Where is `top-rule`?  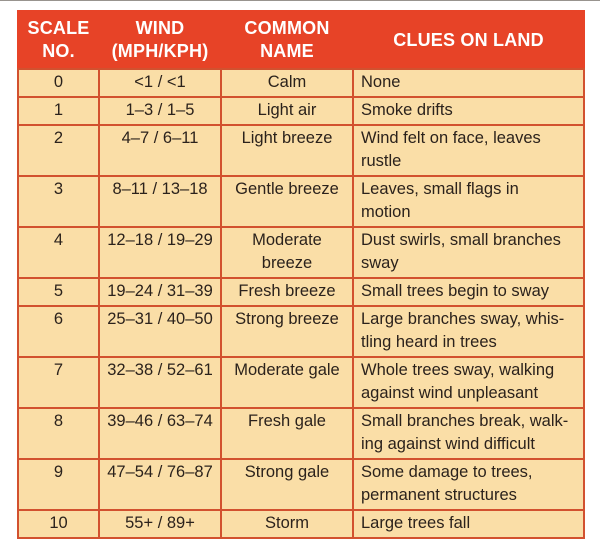 top-rule is located at coordinates (300, 0).